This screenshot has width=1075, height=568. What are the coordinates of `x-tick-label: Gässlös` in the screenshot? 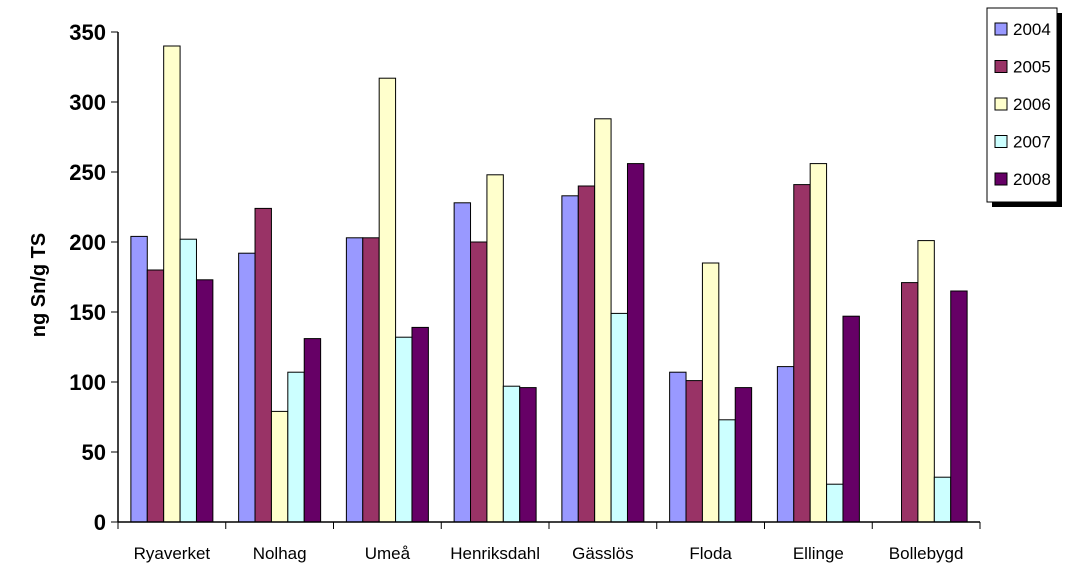 It's located at (602, 553).